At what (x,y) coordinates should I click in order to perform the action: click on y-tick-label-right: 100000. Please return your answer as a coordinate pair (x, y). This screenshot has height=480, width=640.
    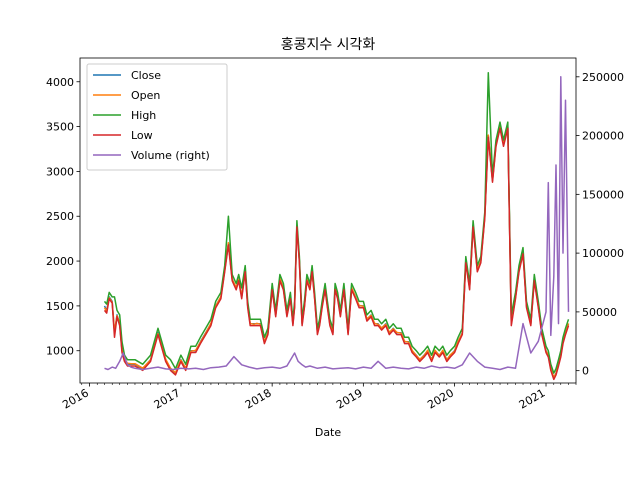
    Looking at the image, I should click on (603, 253).